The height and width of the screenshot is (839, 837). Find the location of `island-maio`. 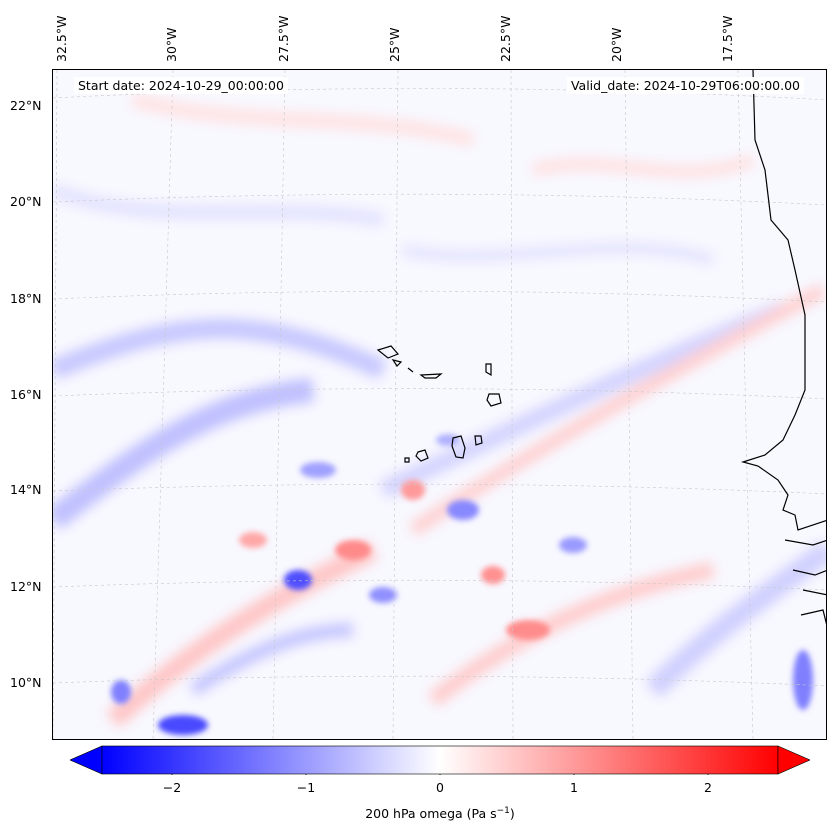

island-maio is located at coordinates (478, 440).